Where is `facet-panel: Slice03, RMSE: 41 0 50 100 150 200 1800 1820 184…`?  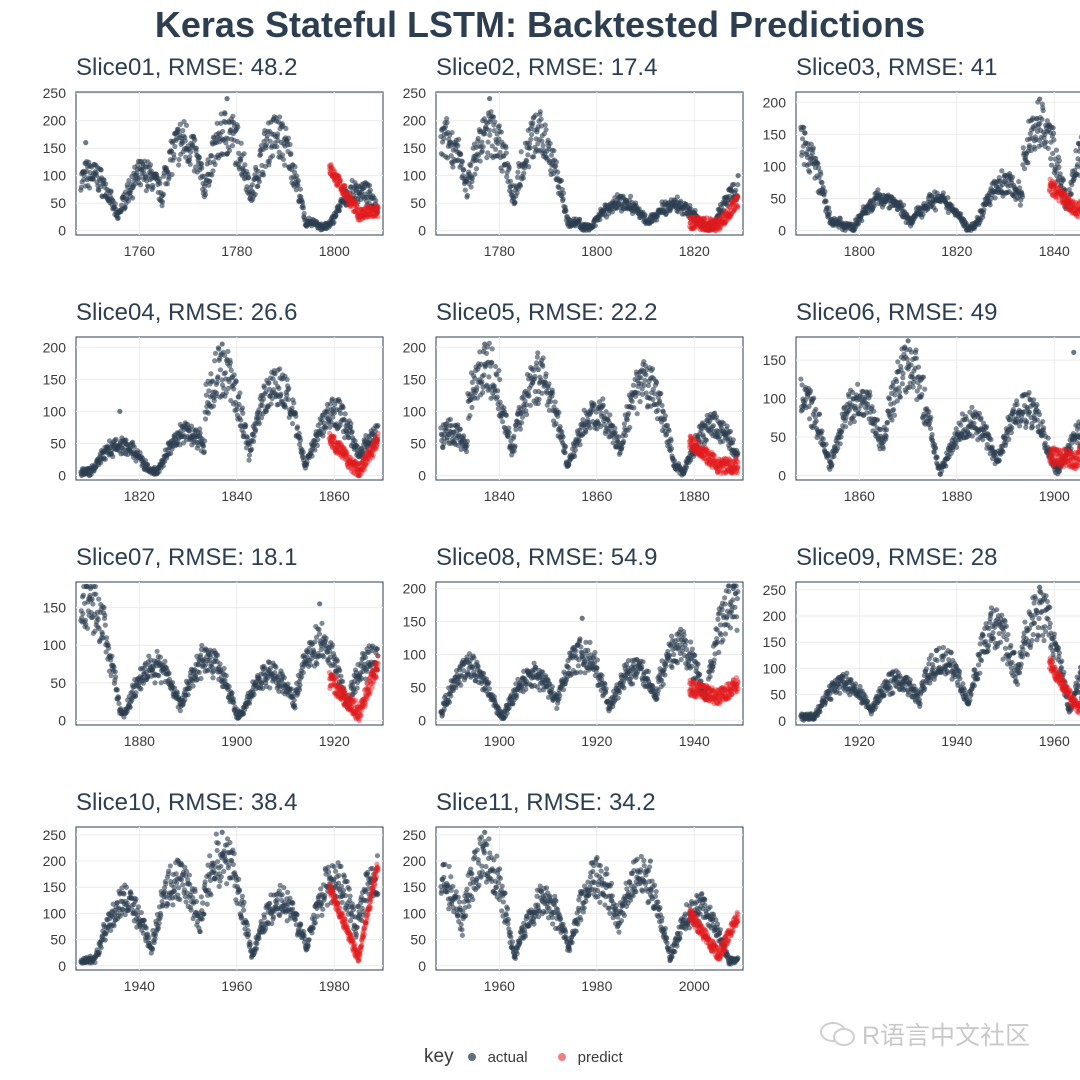 facet-panel: Slice03, RMSE: 41 0 50 100 150 200 1800 1820 184… is located at coordinates (918, 156).